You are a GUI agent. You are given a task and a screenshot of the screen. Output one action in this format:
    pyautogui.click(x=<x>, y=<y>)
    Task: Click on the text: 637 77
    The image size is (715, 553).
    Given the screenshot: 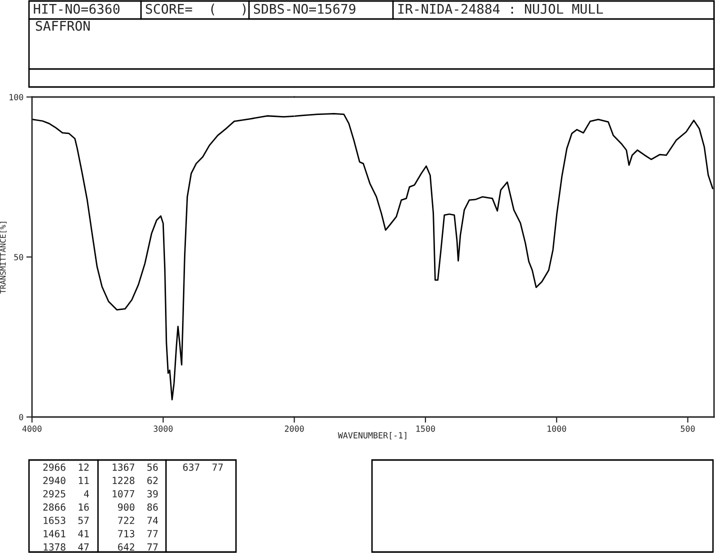 What is the action you would take?
    pyautogui.click(x=203, y=467)
    